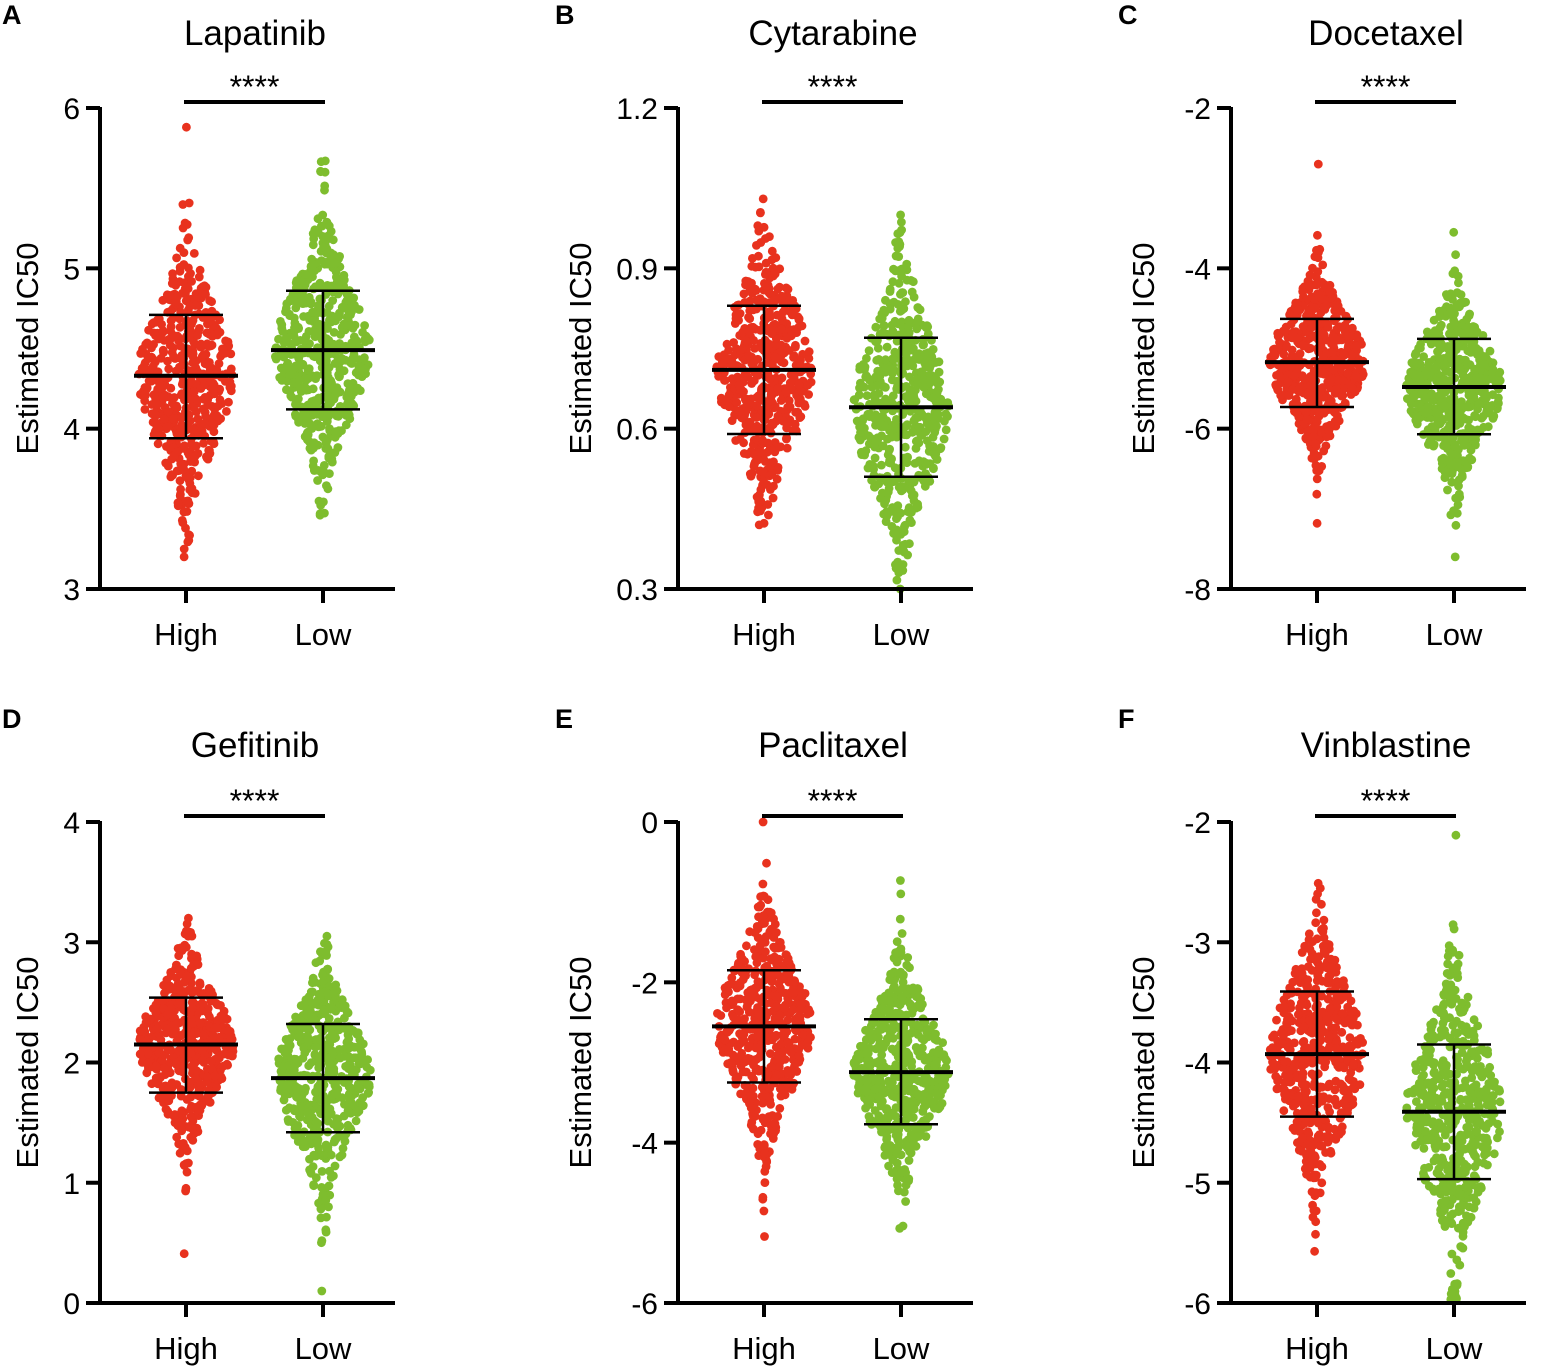 This screenshot has width=1549, height=1366. Describe the element at coordinates (833, 745) in the screenshot. I see `chart-title: Paclitaxel` at that location.